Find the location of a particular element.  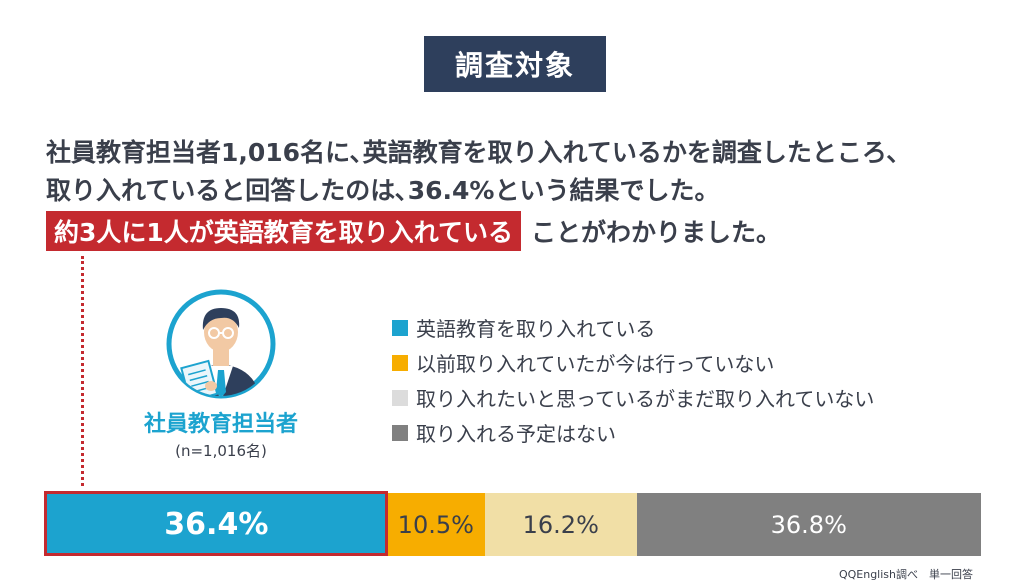

legend-item: 以前取り入れていたが今は行っていない is located at coordinates (633, 362).